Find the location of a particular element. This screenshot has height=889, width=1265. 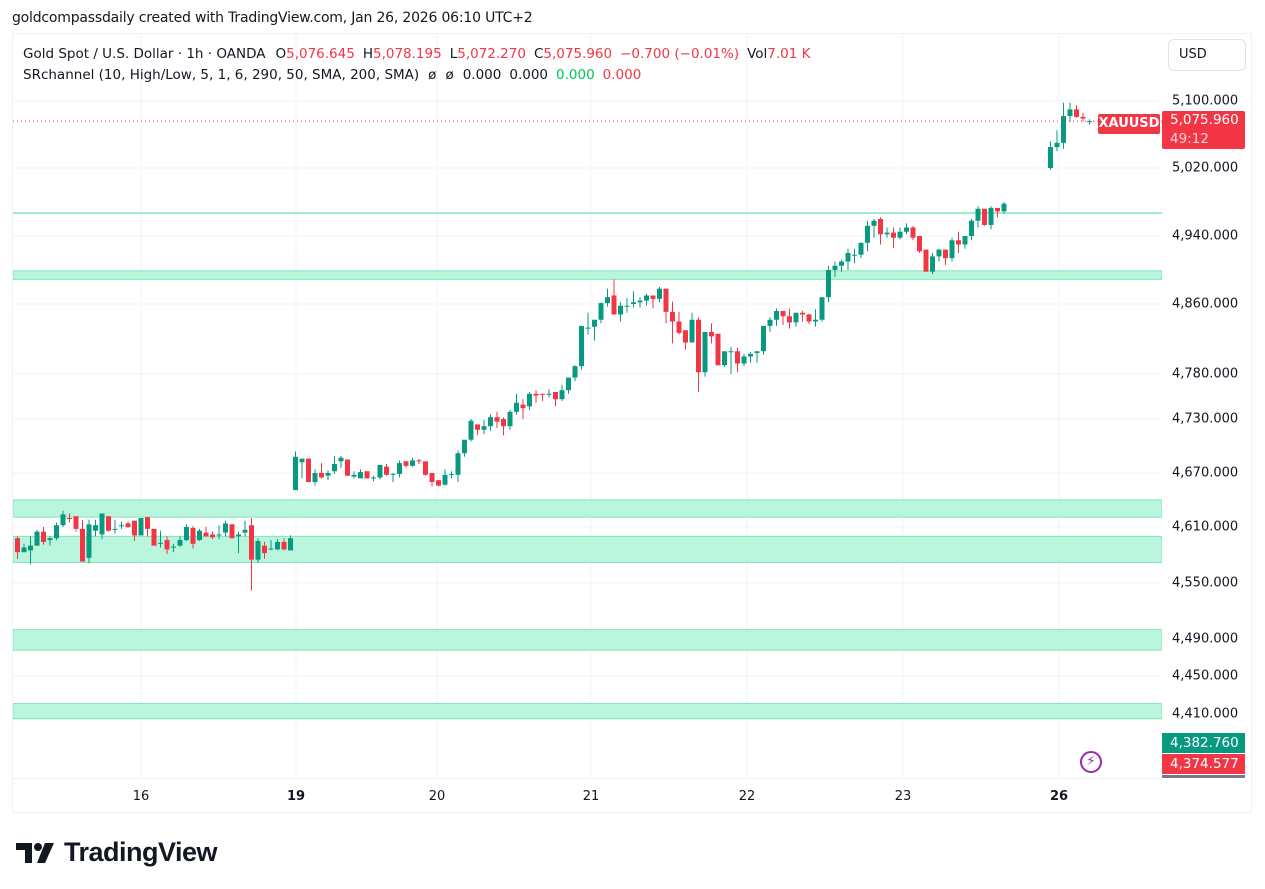

time-tick-label: 22 is located at coordinates (747, 796).